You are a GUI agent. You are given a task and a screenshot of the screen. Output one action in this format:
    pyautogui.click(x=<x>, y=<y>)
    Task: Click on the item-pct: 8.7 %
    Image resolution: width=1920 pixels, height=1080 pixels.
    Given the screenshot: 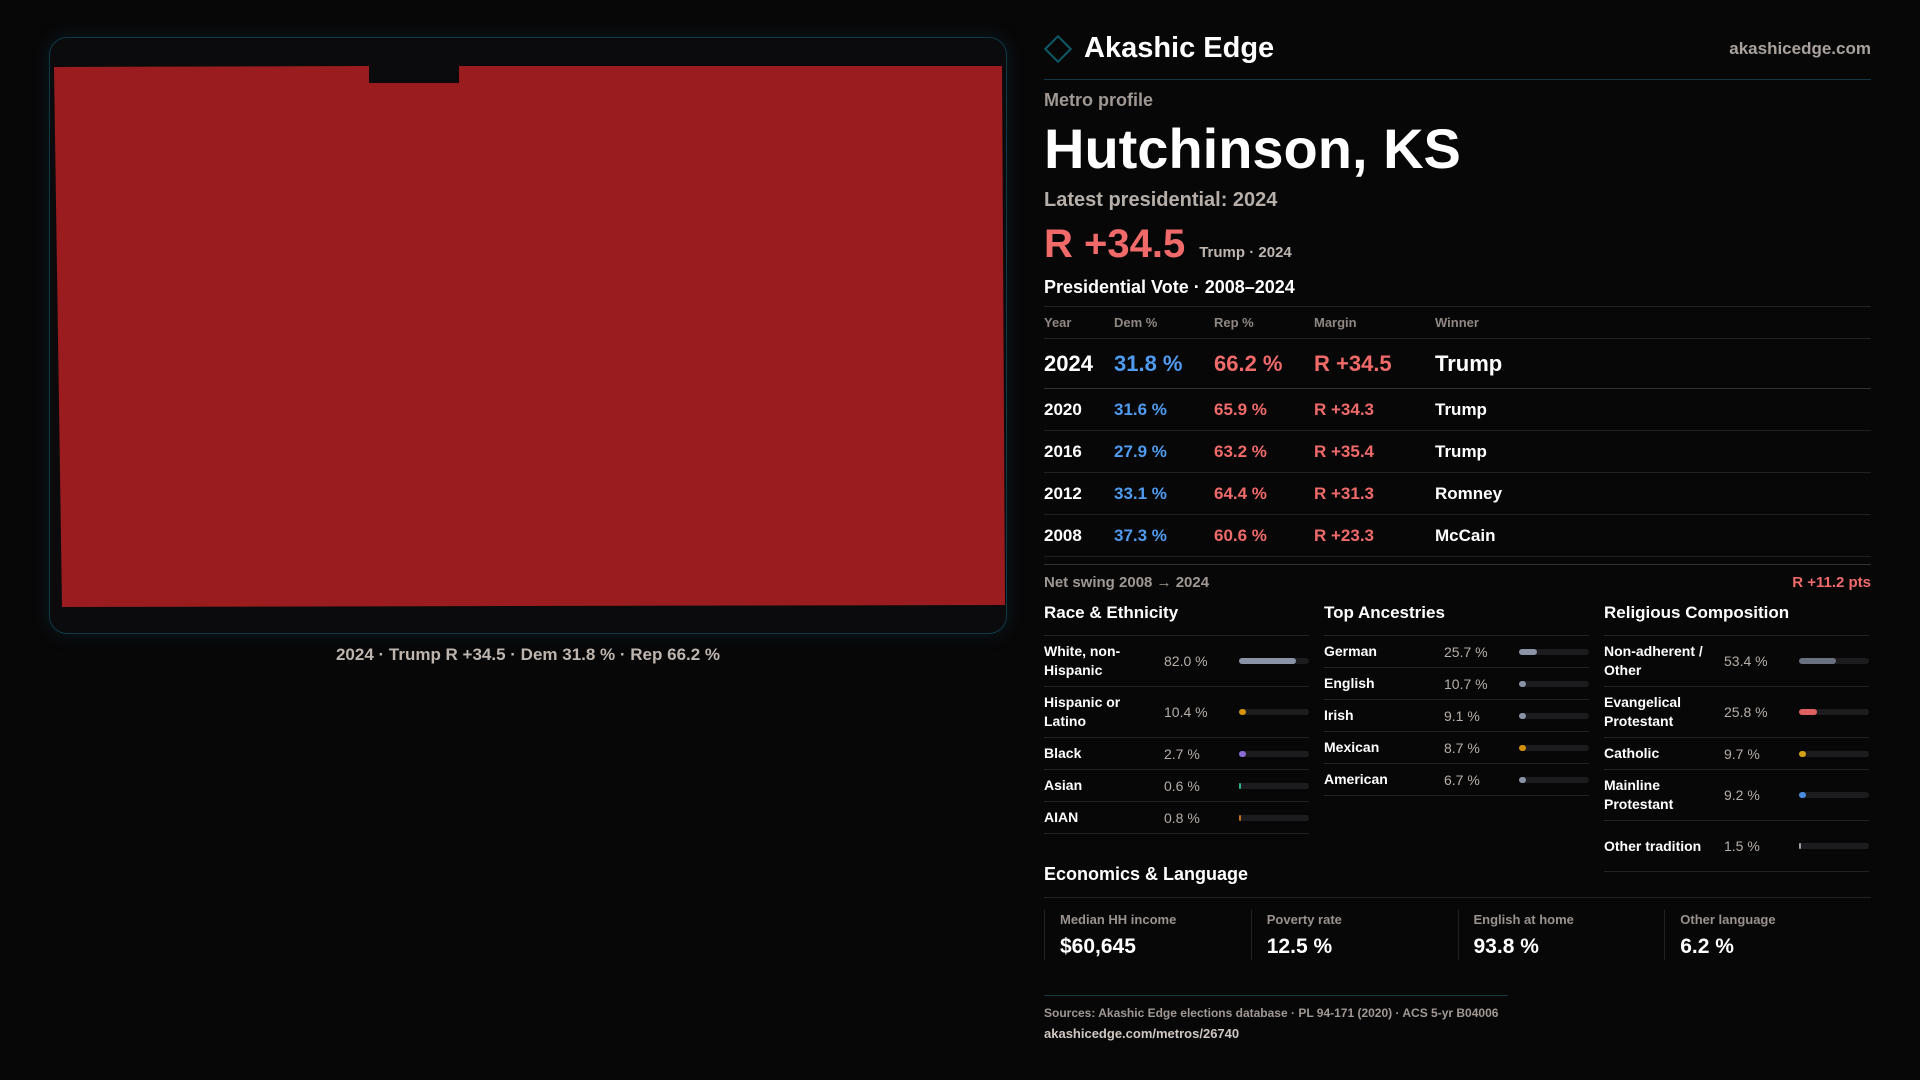 What is the action you would take?
    pyautogui.click(x=1462, y=747)
    